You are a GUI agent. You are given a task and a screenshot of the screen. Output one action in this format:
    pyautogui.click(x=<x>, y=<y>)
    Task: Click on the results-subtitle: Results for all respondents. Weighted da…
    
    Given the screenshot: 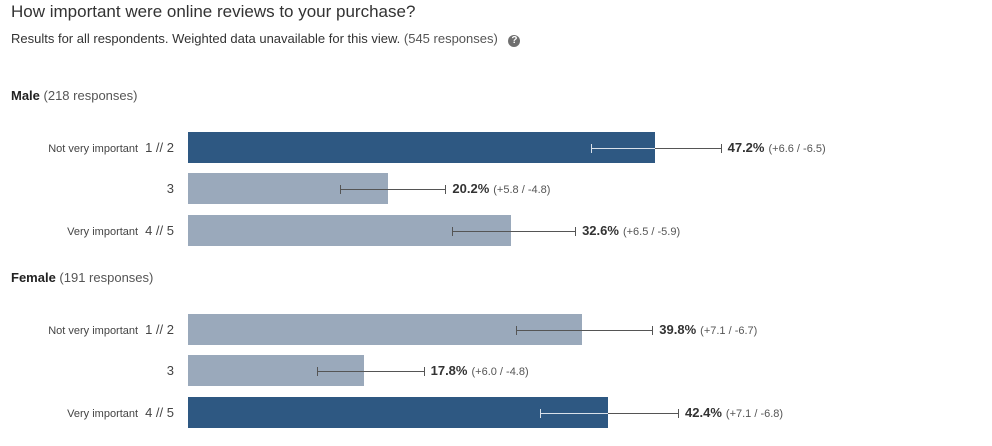 What is the action you would take?
    pyautogui.click(x=266, y=39)
    